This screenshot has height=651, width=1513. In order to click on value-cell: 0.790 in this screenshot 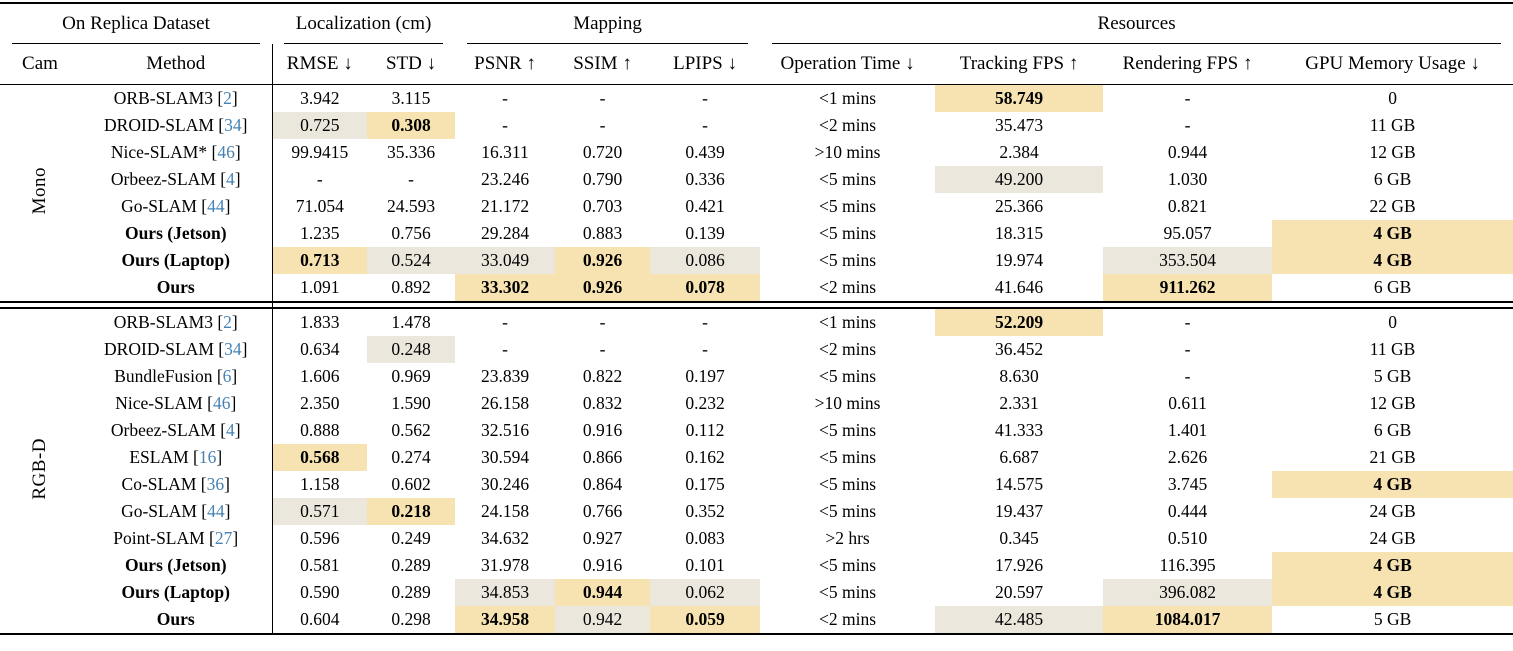, I will do `click(602, 179)`.